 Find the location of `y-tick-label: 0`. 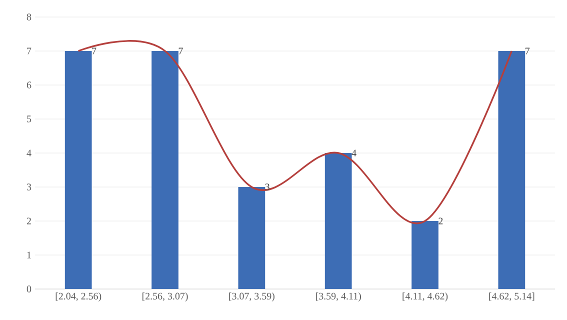

y-tick-label: 0 is located at coordinates (29, 289).